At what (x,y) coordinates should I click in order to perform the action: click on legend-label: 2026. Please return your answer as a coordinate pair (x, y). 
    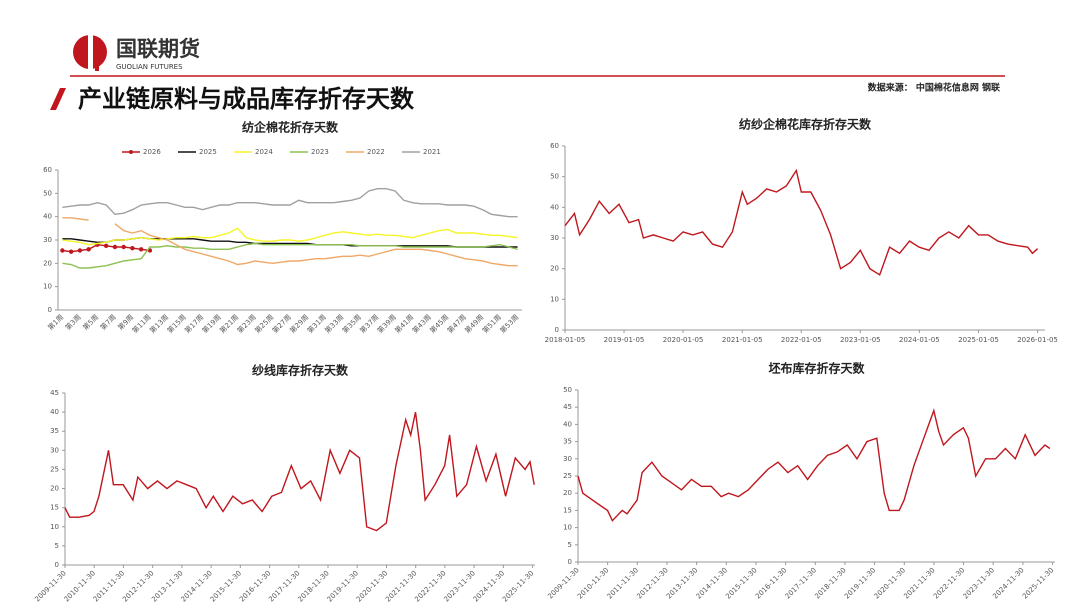
    Looking at the image, I should click on (152, 152).